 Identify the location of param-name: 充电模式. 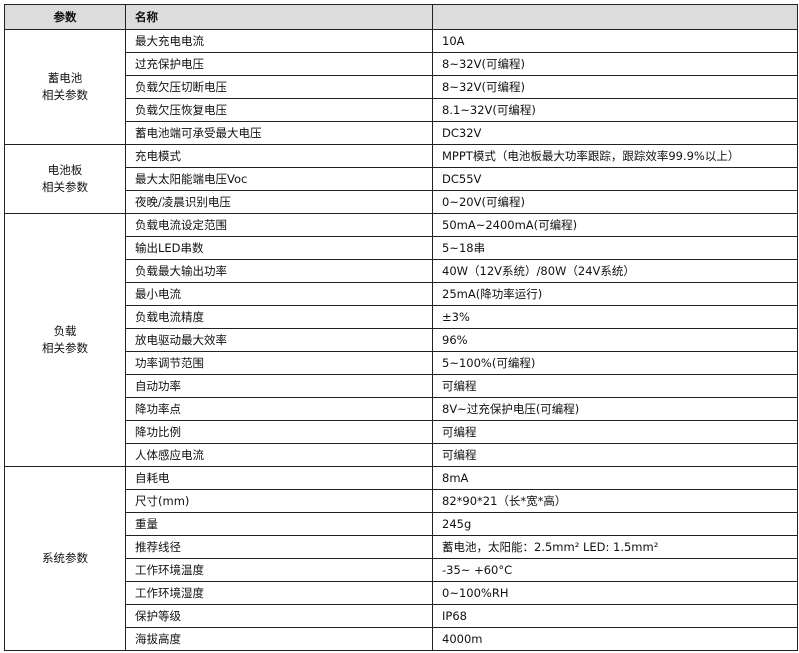
(279, 156).